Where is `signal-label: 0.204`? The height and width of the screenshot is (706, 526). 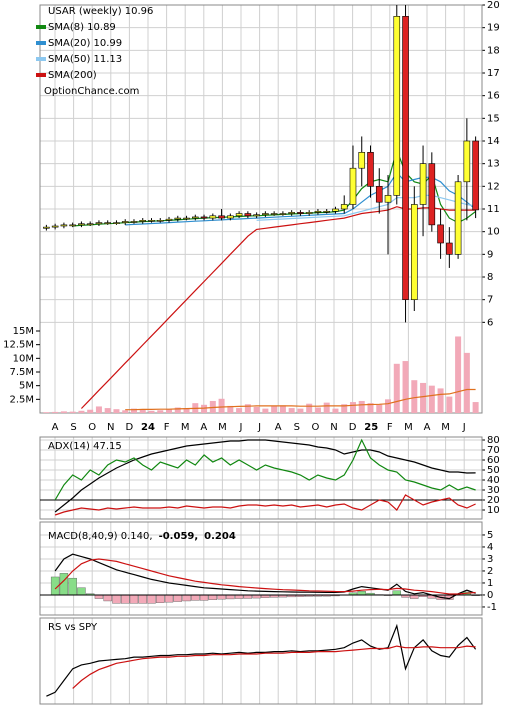 signal-label: 0.204 is located at coordinates (220, 536).